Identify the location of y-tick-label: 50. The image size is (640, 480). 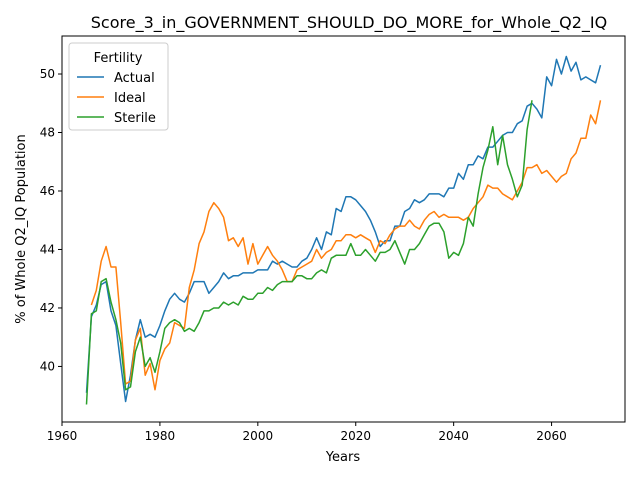
(47, 74).